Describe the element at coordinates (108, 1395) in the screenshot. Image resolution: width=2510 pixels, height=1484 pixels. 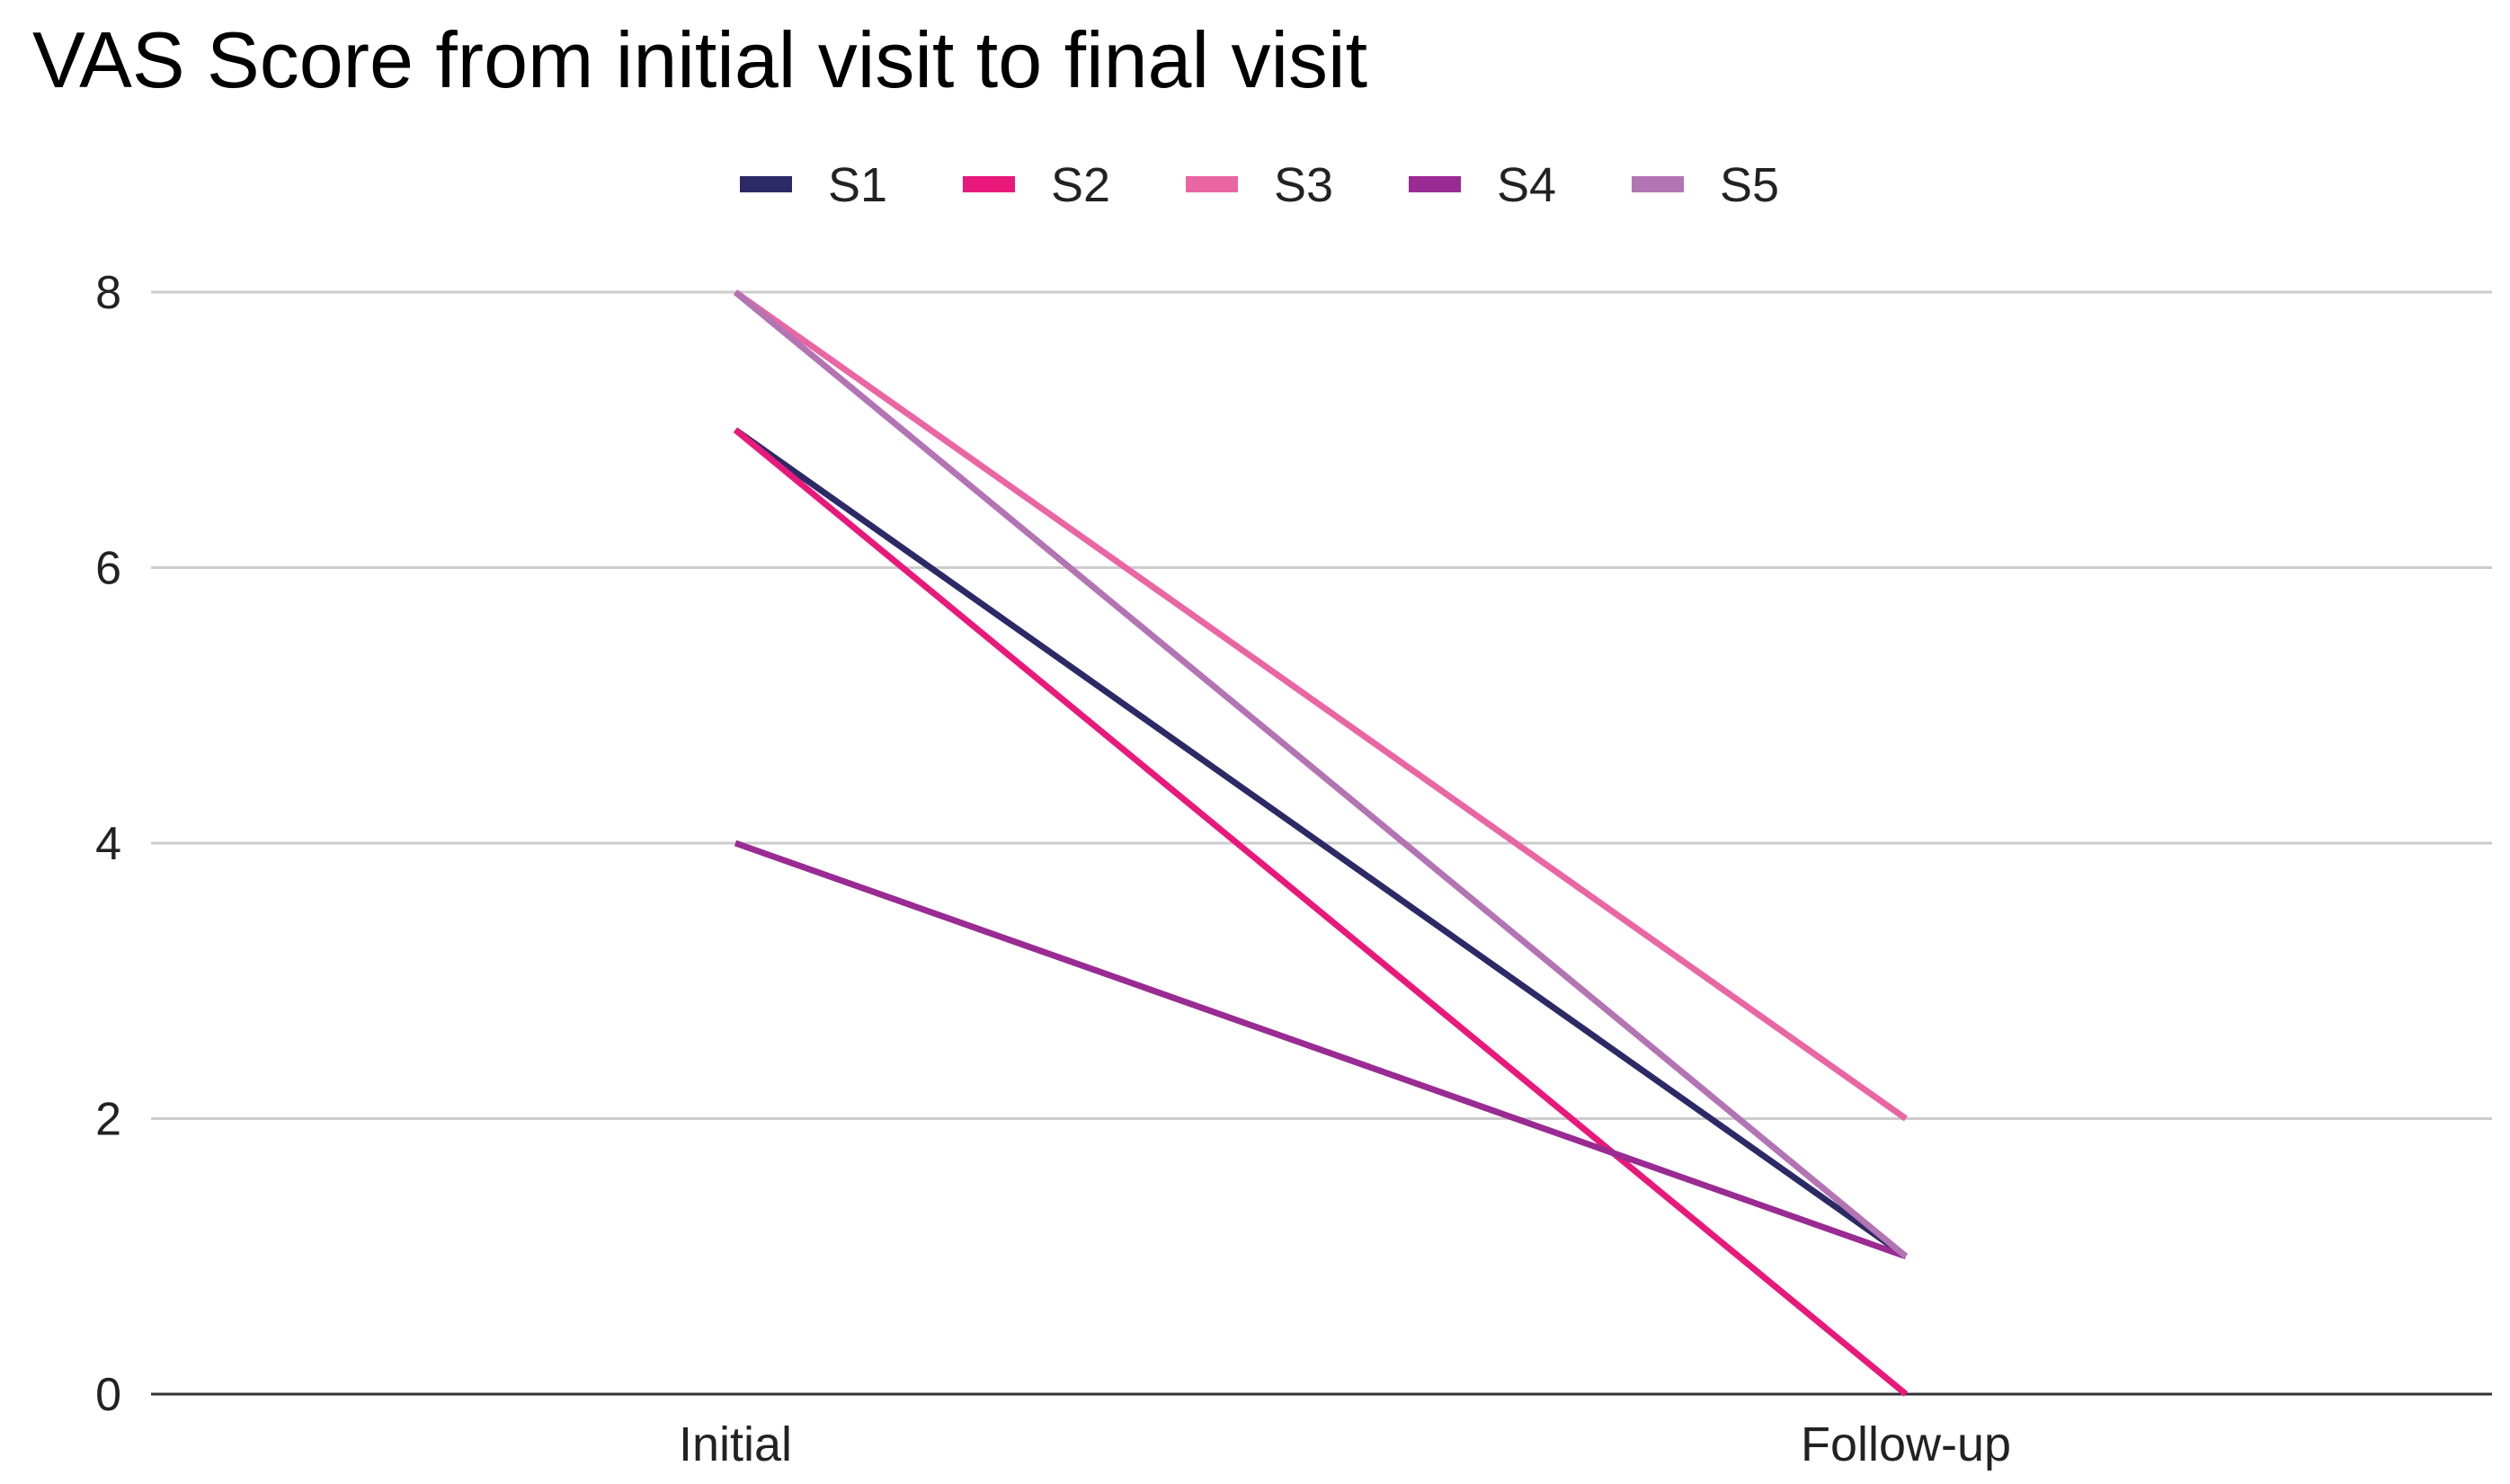
I see `y-tick-label: 0` at that location.